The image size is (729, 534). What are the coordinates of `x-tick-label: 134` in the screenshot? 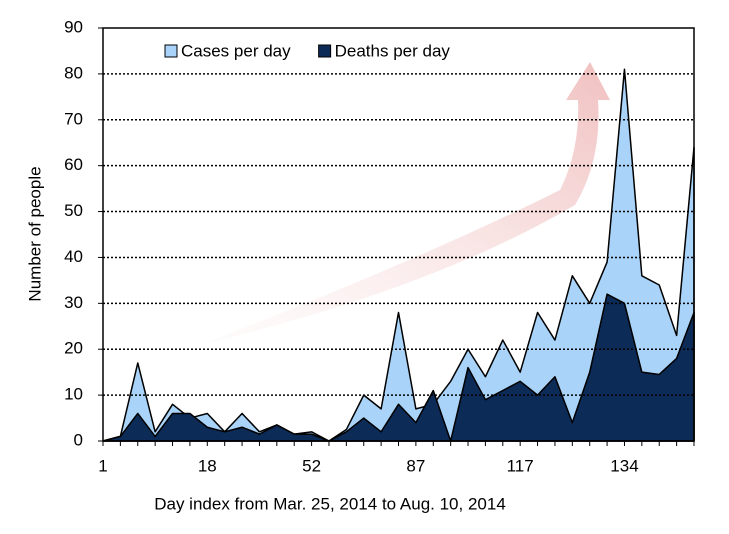 It's located at (624, 465).